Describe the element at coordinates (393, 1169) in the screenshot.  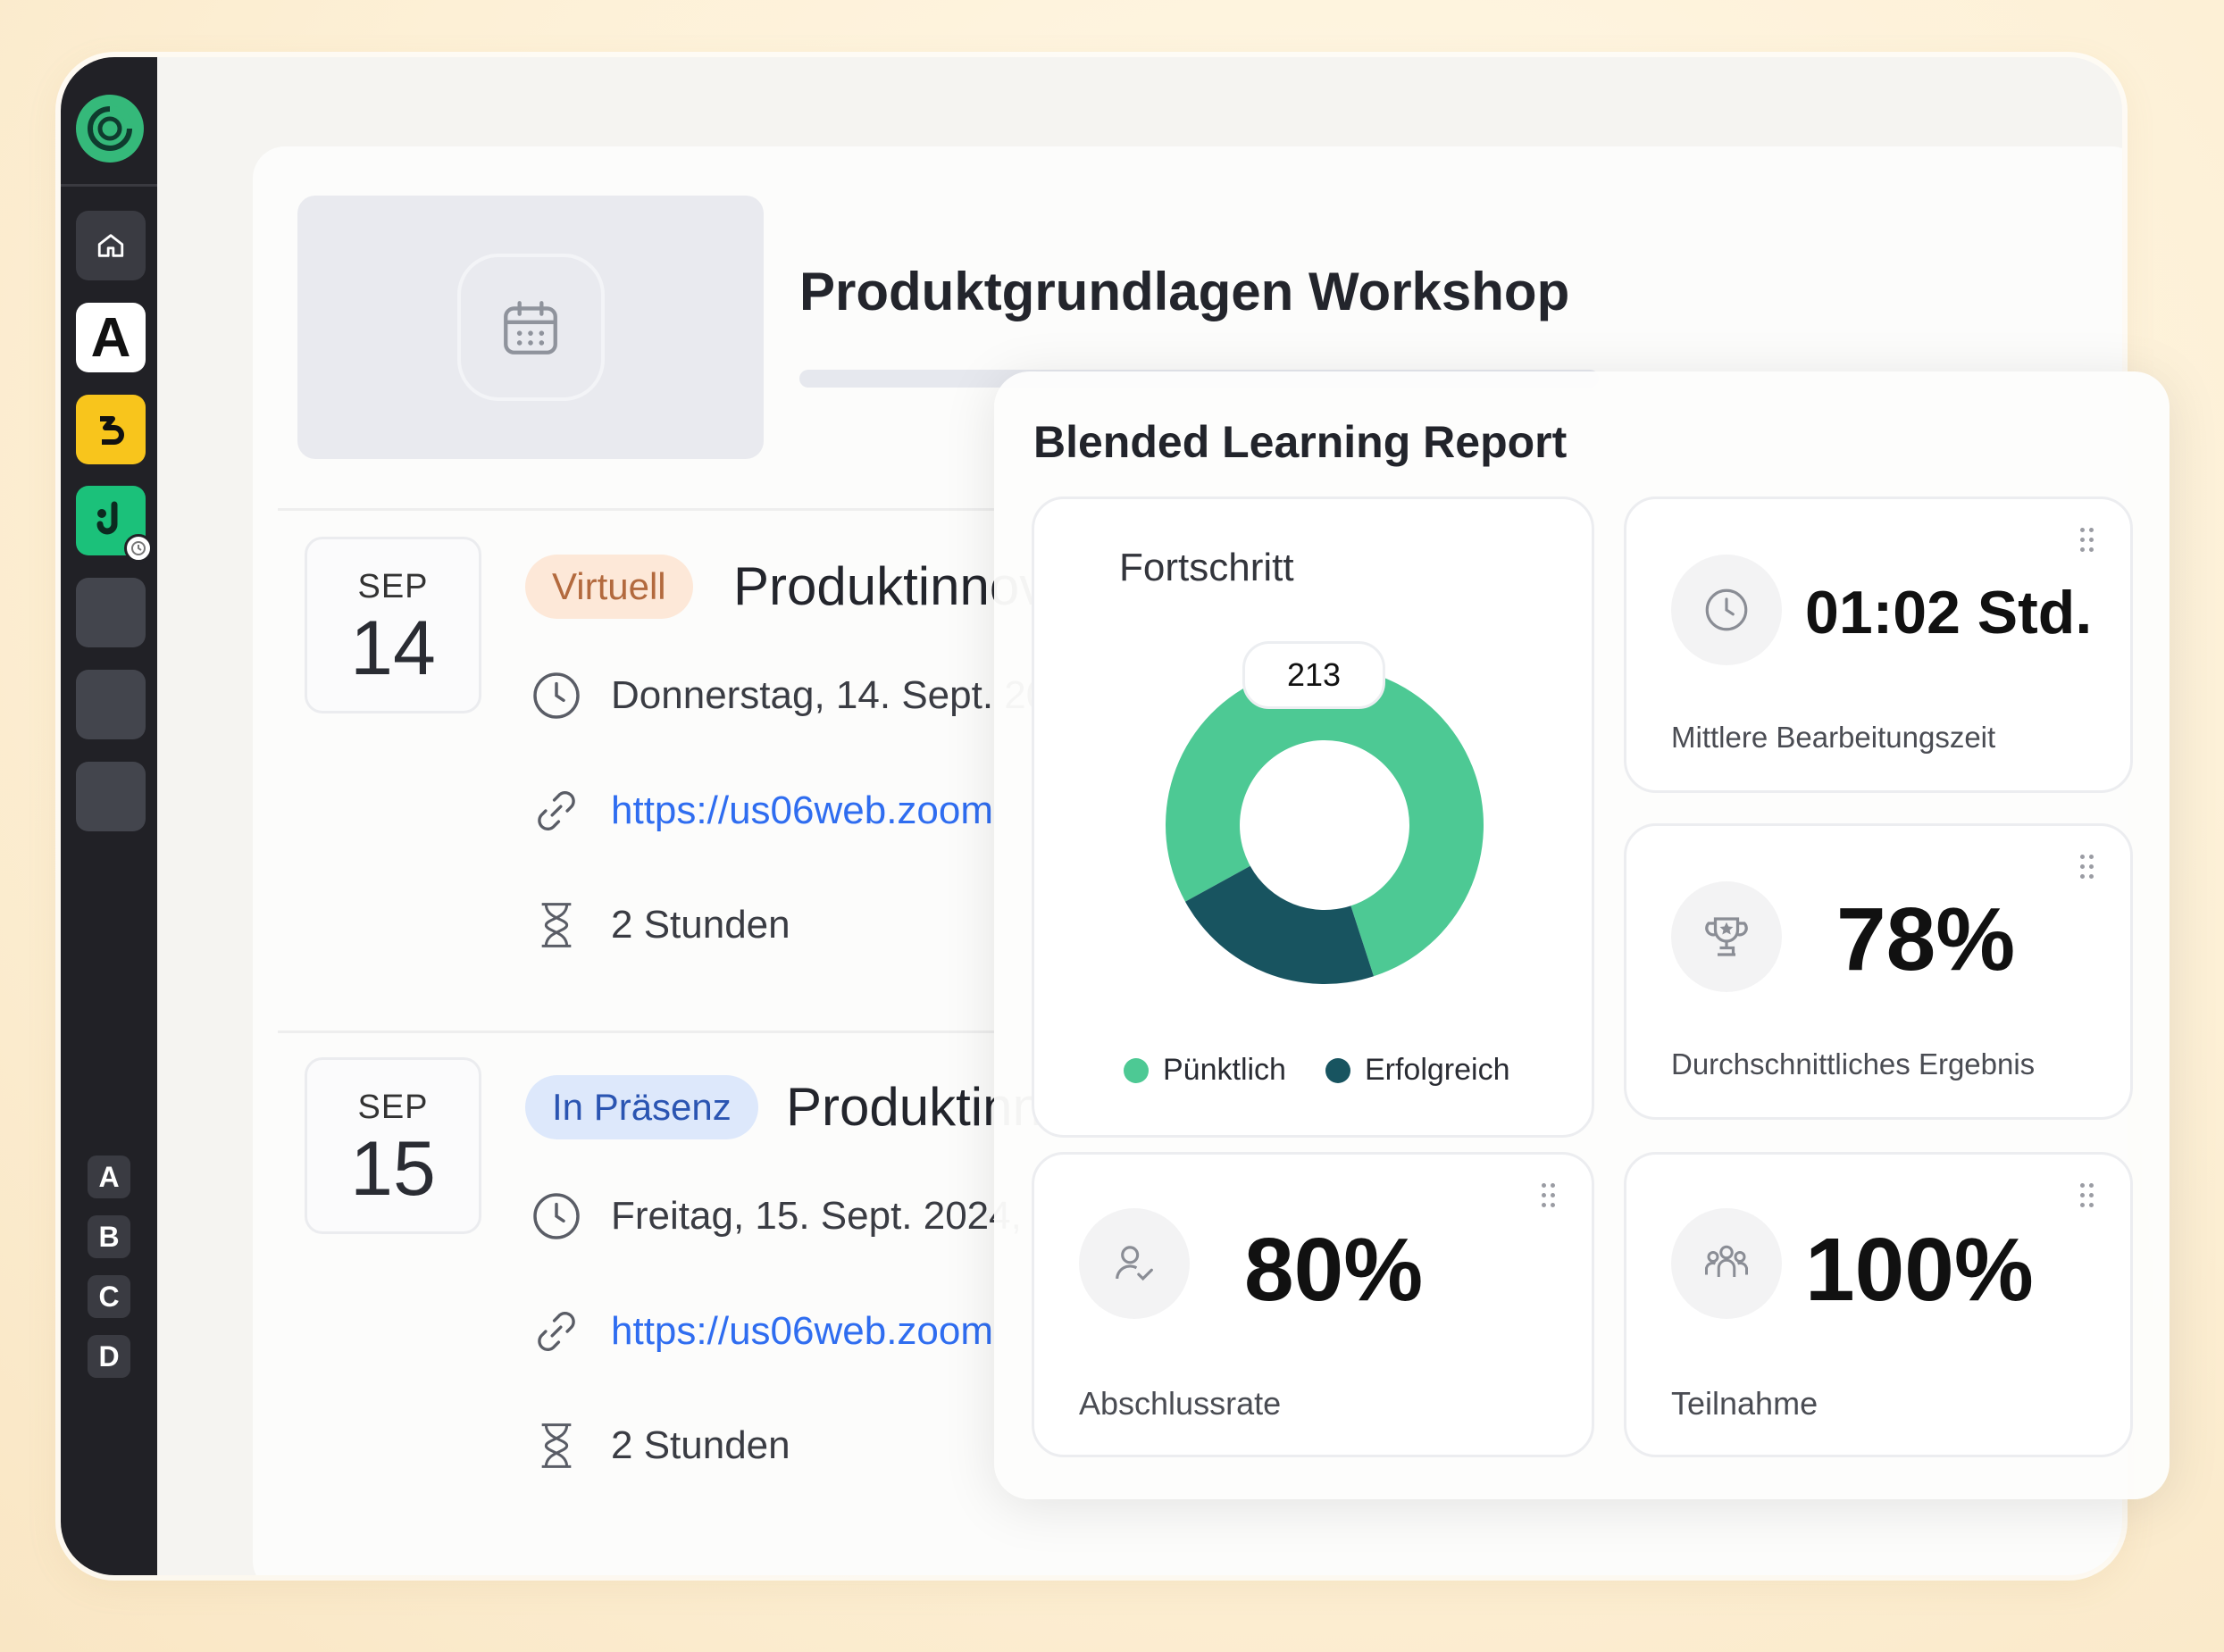
I see `session-day: 15` at that location.